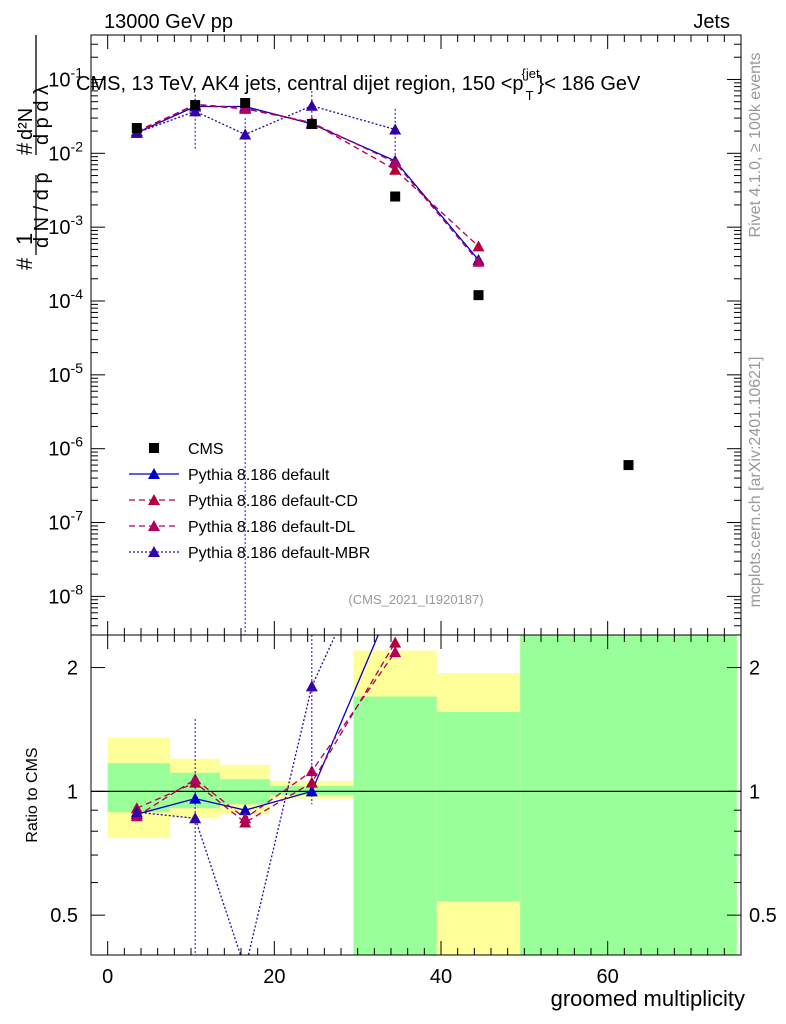 The image size is (786, 1024). I want to click on ratio-series, so click(266, 795).